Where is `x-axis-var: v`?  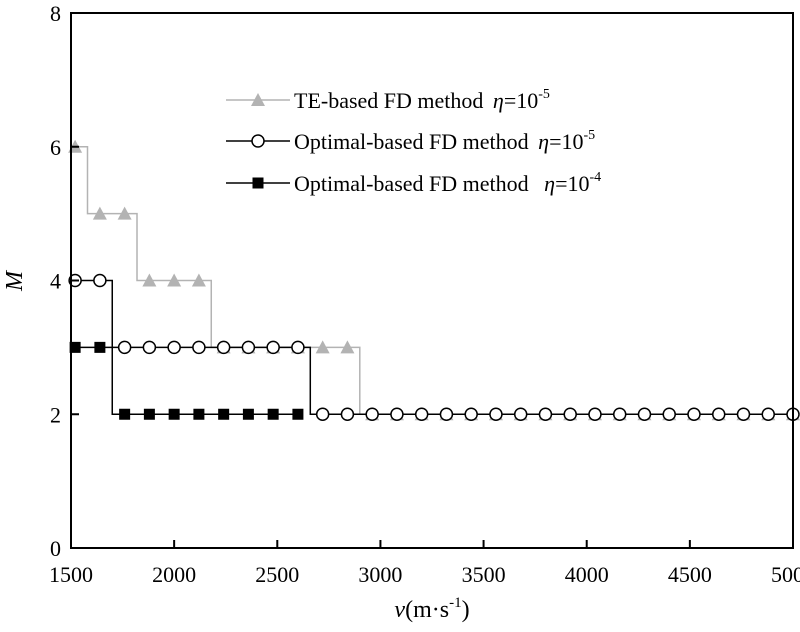
x-axis-var: v is located at coordinates (399, 610).